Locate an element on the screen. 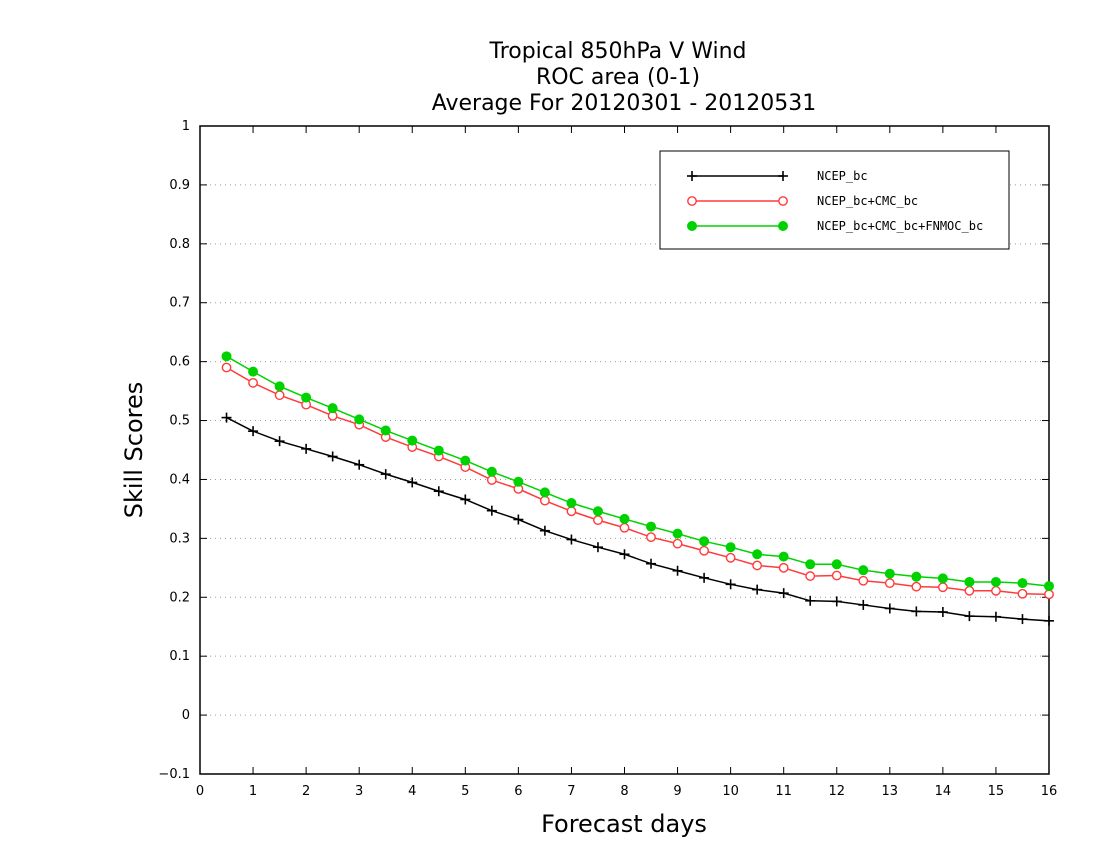 The width and height of the screenshot is (1100, 850). x-tick-label: 10 is located at coordinates (730, 791).